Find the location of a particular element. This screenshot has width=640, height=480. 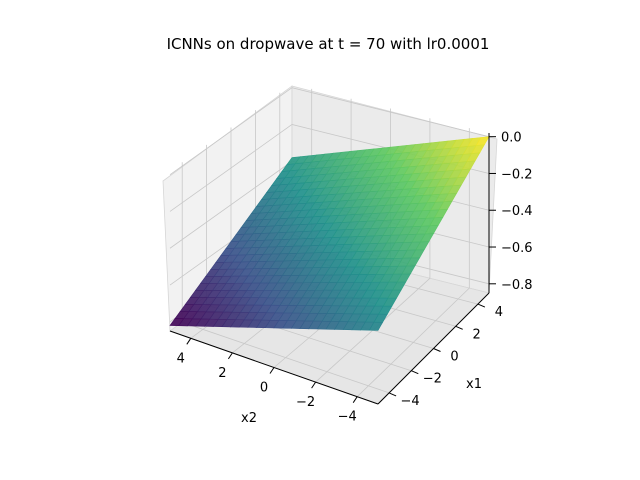

x1-axis-line is located at coordinates (433, 348).